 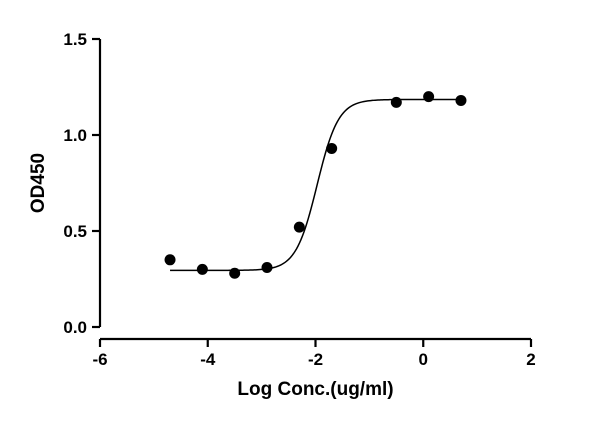 I want to click on y-axis-title: OD450, so click(x=38, y=183).